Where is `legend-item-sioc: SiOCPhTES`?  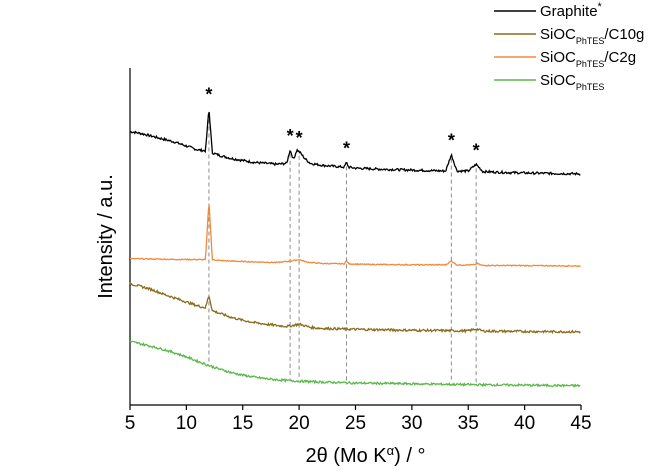 legend-item-sioc: SiOCPhTES is located at coordinates (549, 82).